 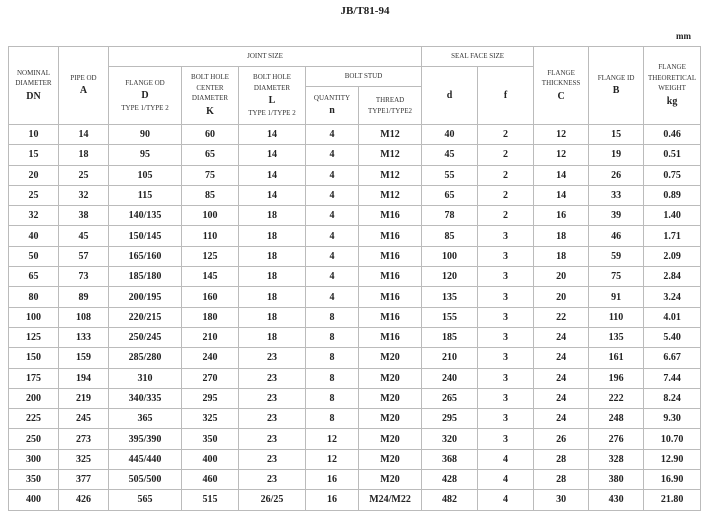 I want to click on header-bolt-stud: BOLT STUD, so click(x=363, y=76).